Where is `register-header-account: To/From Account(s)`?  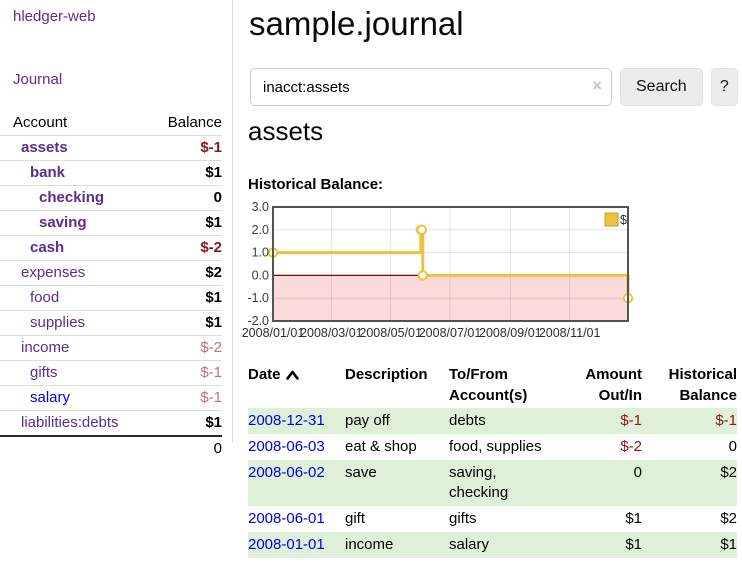
register-header-account: To/From Account(s) is located at coordinates (488, 385).